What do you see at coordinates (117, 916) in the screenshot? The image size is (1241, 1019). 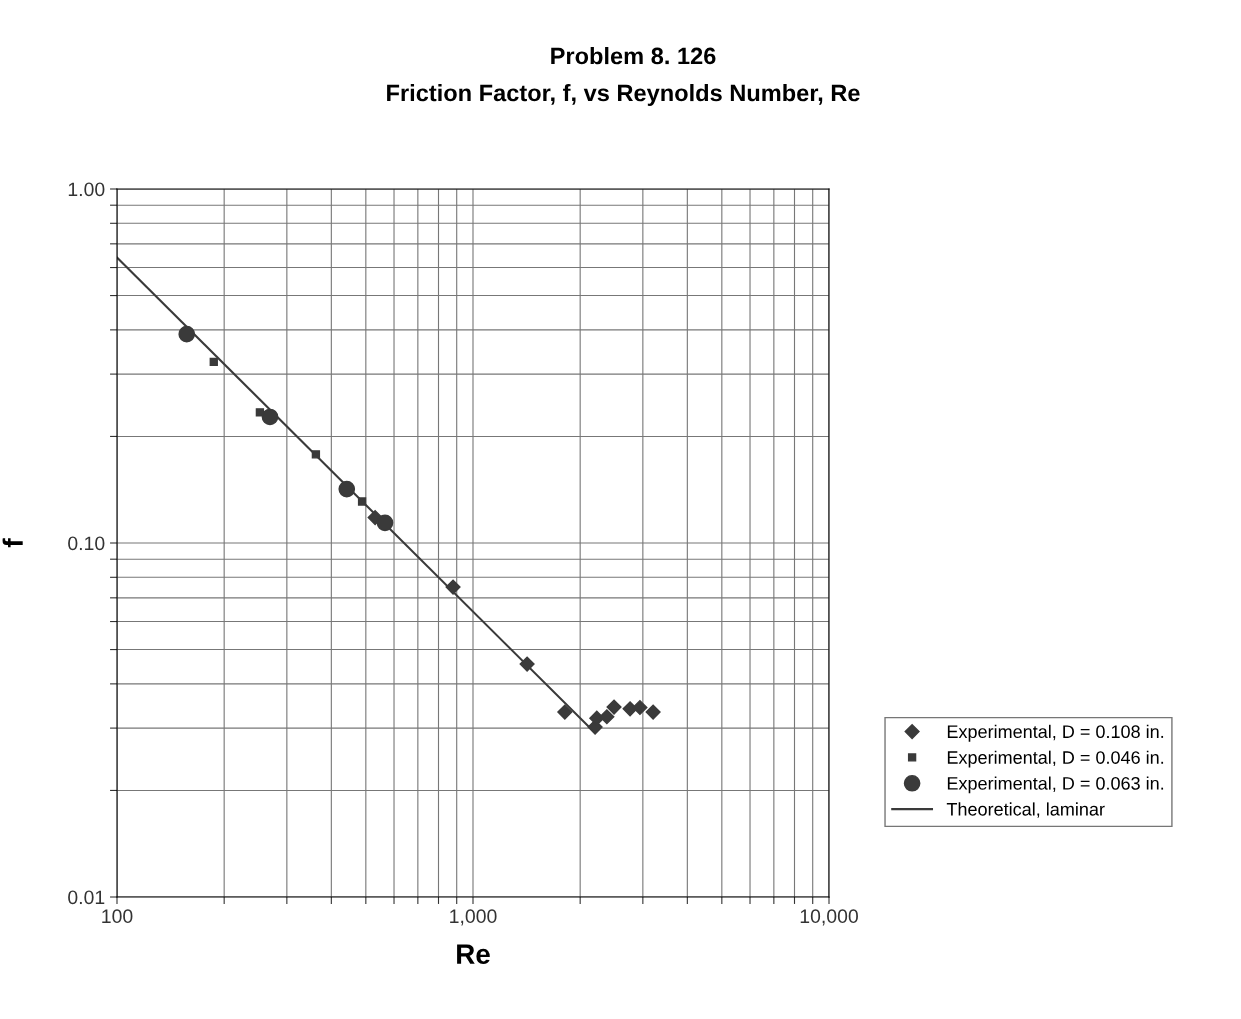 I see `x-tick-label: 100` at bounding box center [117, 916].